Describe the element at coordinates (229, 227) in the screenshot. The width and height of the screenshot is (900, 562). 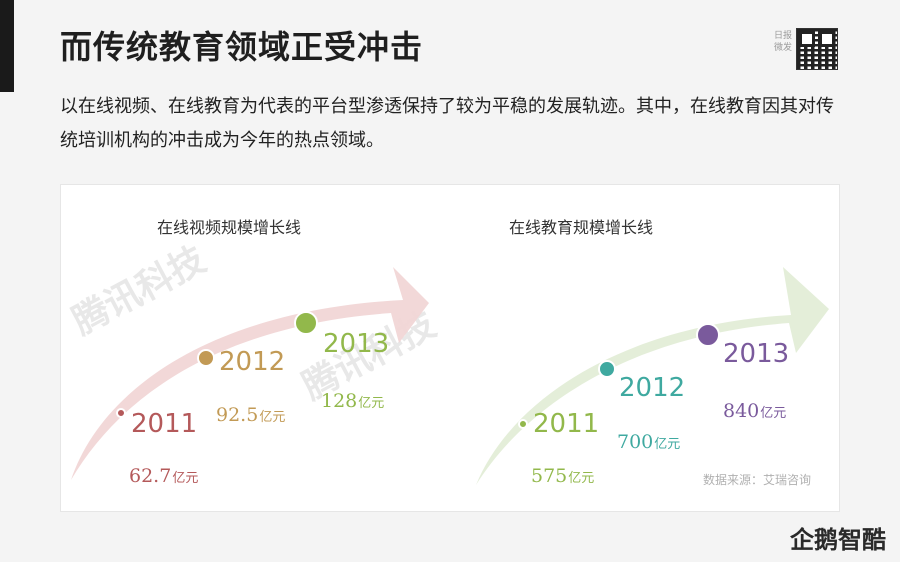
I see `chart-title-1: 在线视频规模增长线` at that location.